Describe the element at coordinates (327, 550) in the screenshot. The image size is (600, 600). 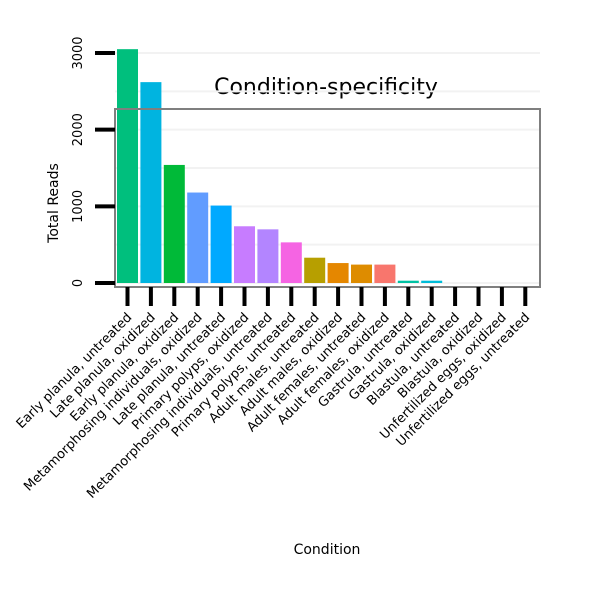
I see `x-axis-label: Condition` at that location.